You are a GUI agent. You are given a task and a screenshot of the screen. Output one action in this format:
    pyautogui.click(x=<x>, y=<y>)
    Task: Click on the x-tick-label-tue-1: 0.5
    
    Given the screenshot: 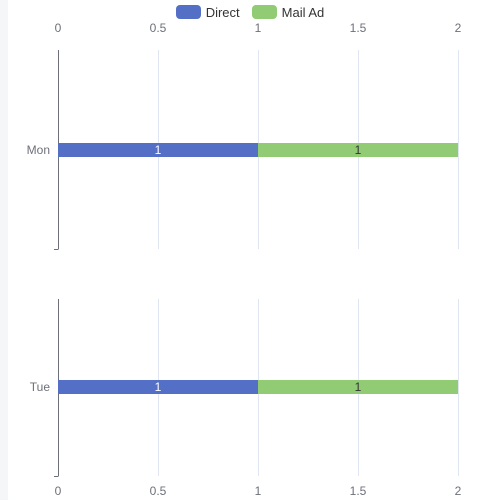 What is the action you would take?
    pyautogui.click(x=158, y=491)
    